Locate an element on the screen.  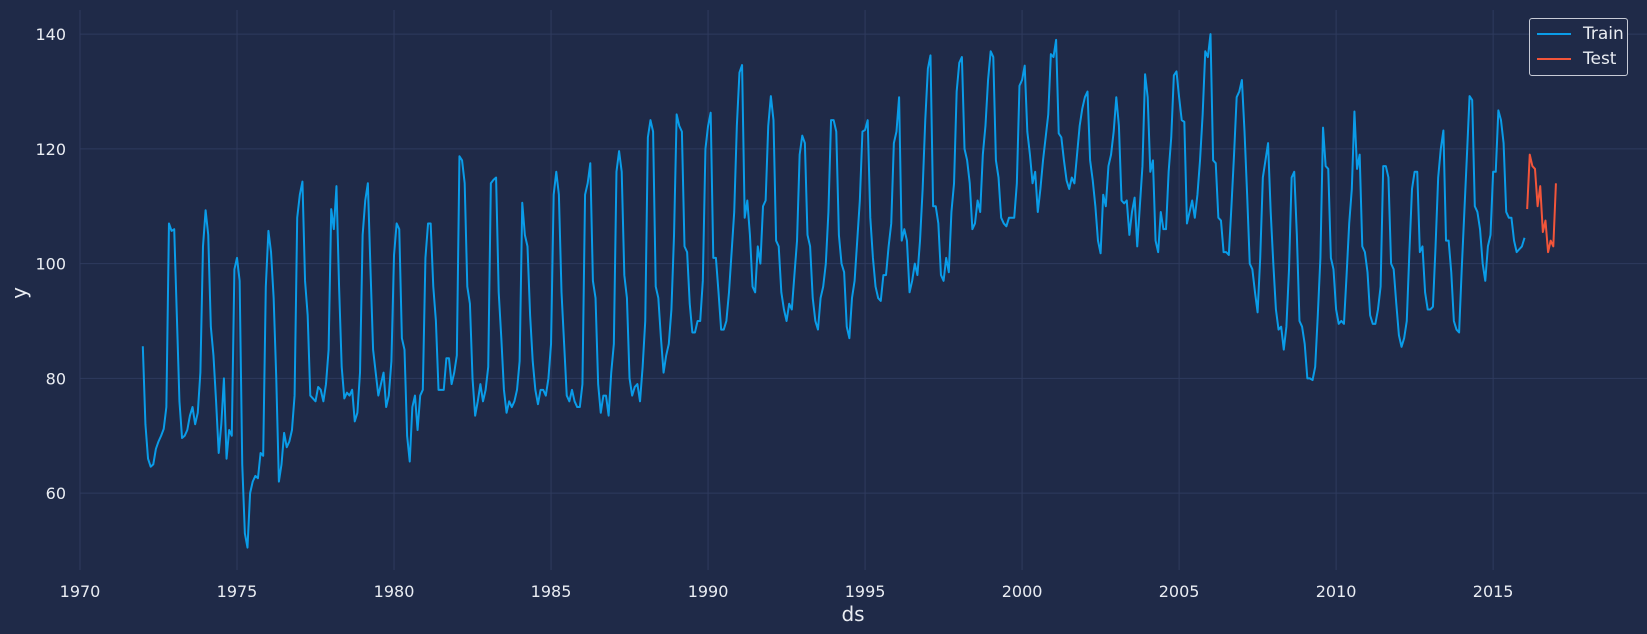
y-tick-label: 100 is located at coordinates (50, 264).